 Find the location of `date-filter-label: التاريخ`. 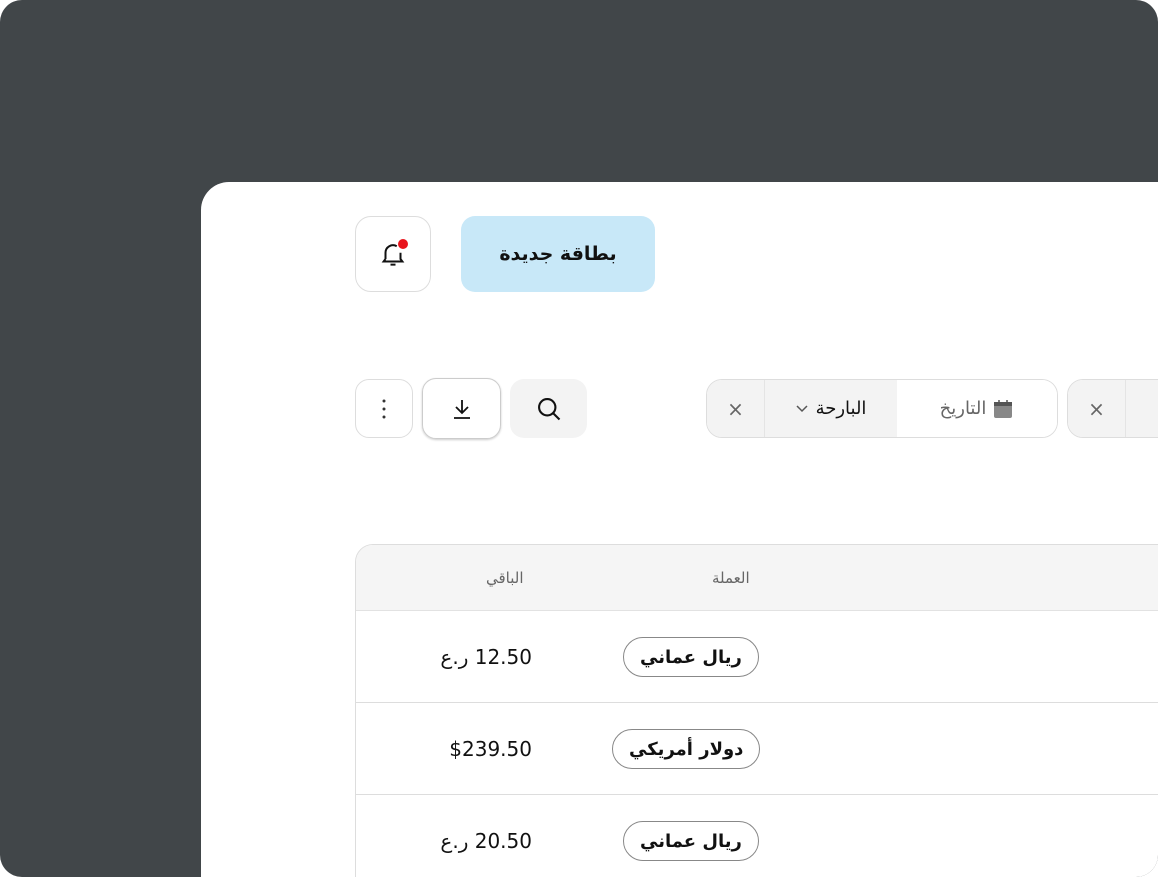

date-filter-label: التاريخ is located at coordinates (963, 408).